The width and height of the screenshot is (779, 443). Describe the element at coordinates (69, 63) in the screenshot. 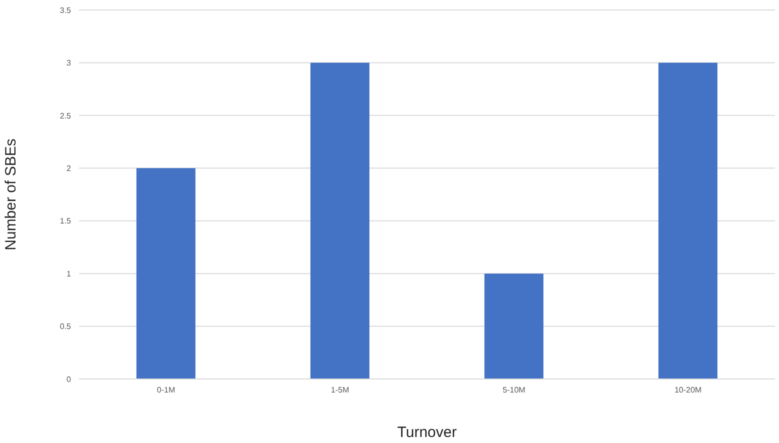

I see `y-tick-label: 3` at that location.